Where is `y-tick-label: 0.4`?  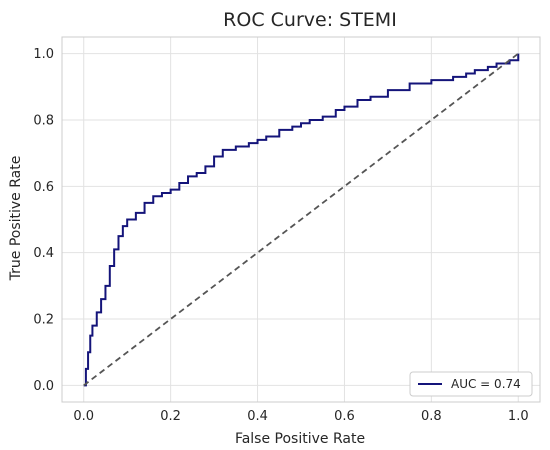 y-tick-label: 0.4 is located at coordinates (43, 253).